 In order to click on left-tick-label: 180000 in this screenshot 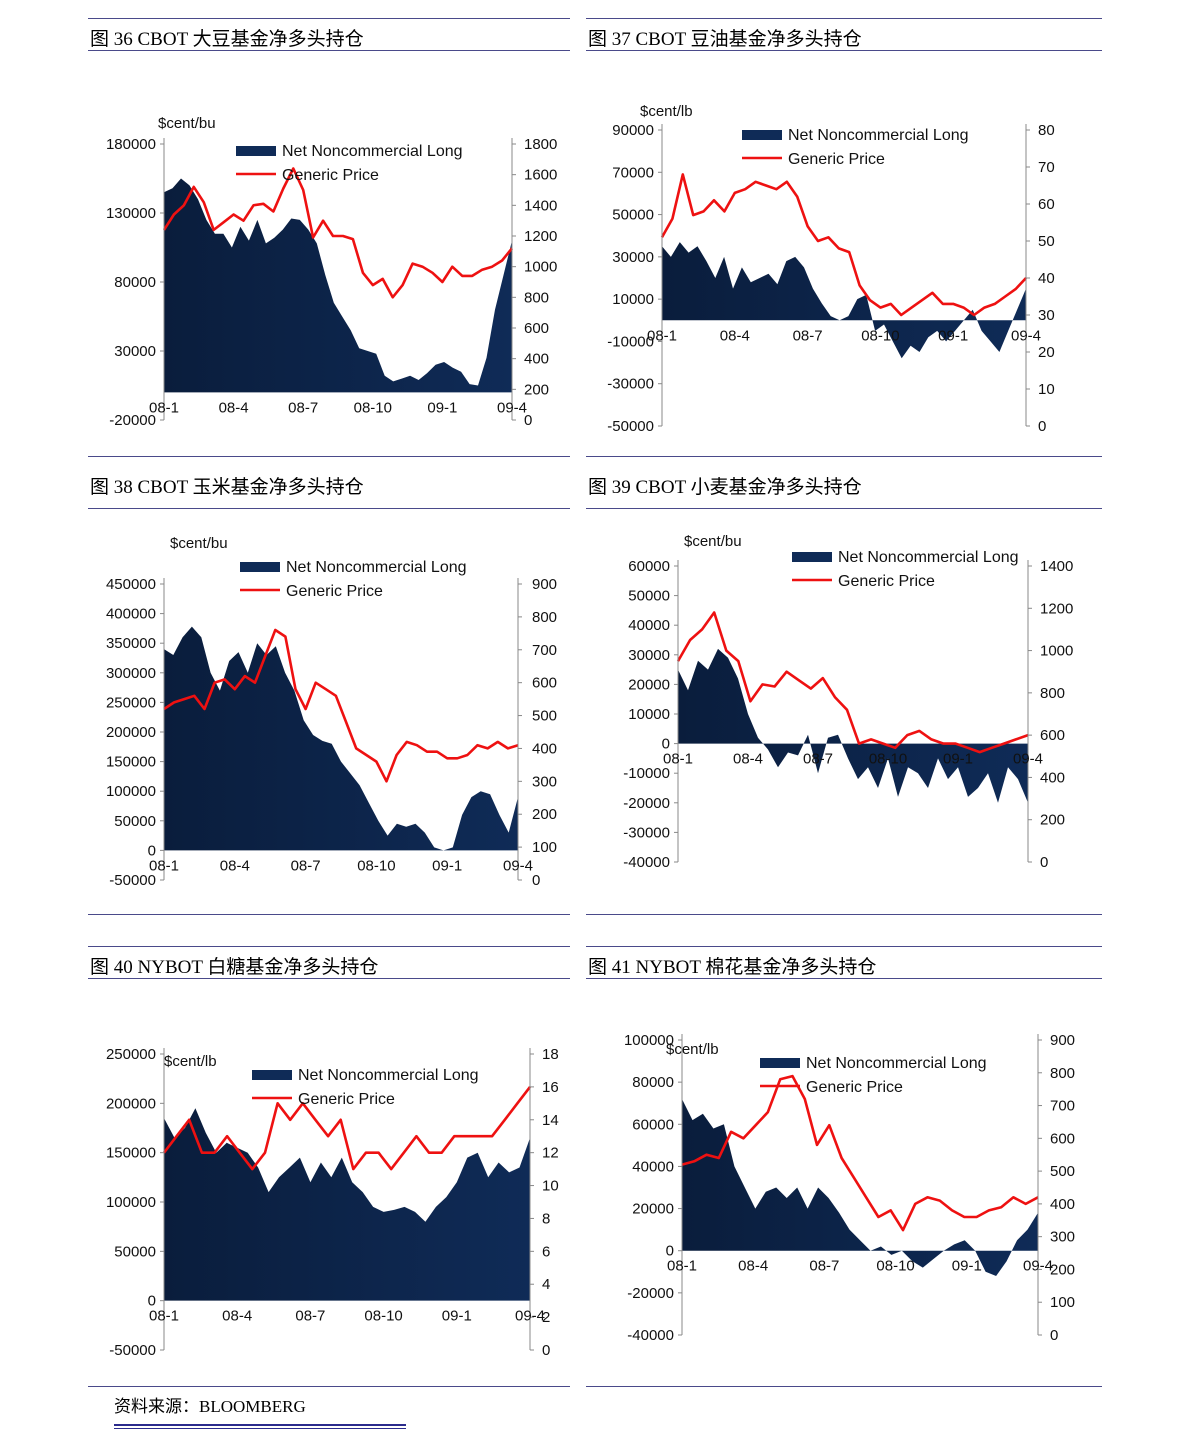, I will do `click(131, 144)`.